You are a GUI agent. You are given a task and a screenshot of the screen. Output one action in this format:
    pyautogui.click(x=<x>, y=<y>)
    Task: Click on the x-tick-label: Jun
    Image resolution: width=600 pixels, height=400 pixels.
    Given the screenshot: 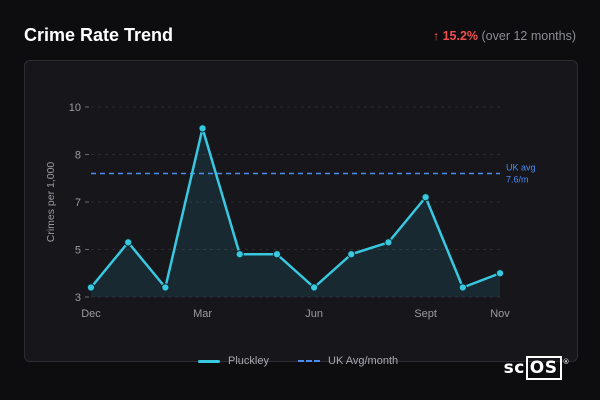 What is the action you would take?
    pyautogui.click(x=314, y=314)
    